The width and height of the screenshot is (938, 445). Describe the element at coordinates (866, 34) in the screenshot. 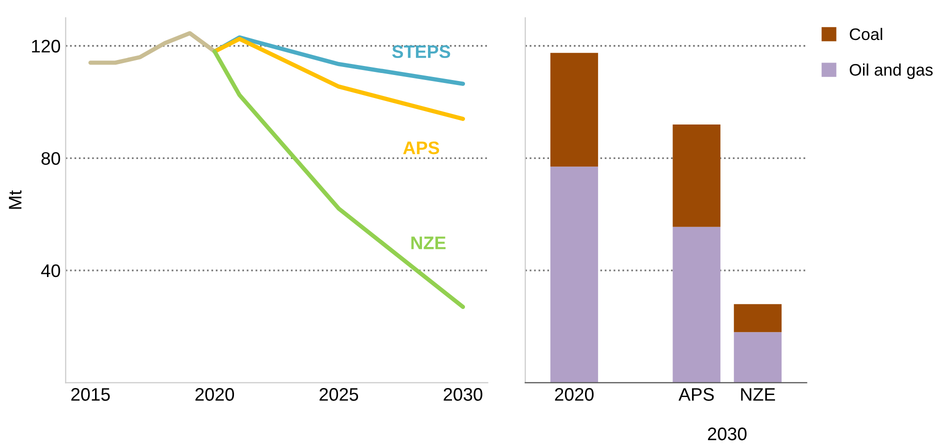

I see `legend-label: Coal` at that location.